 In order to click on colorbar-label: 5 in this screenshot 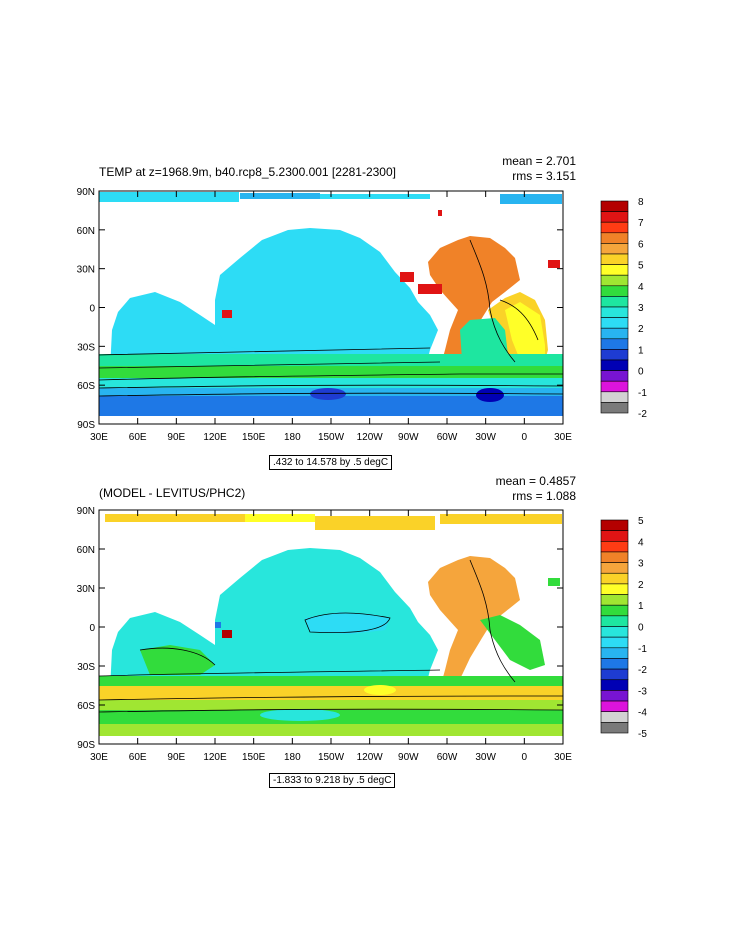, I will do `click(641, 266)`.